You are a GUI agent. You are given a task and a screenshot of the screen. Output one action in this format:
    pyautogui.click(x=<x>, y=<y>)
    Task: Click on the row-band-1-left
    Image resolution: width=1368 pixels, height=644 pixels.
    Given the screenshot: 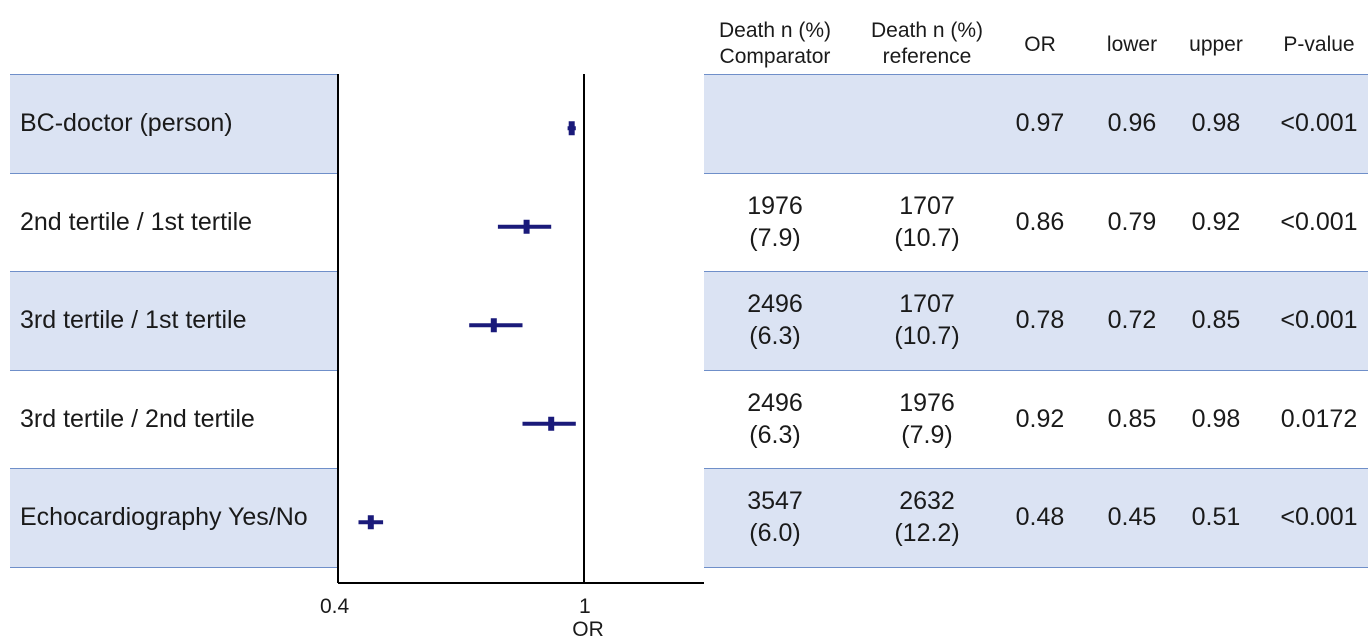 What is the action you would take?
    pyautogui.click(x=174, y=124)
    